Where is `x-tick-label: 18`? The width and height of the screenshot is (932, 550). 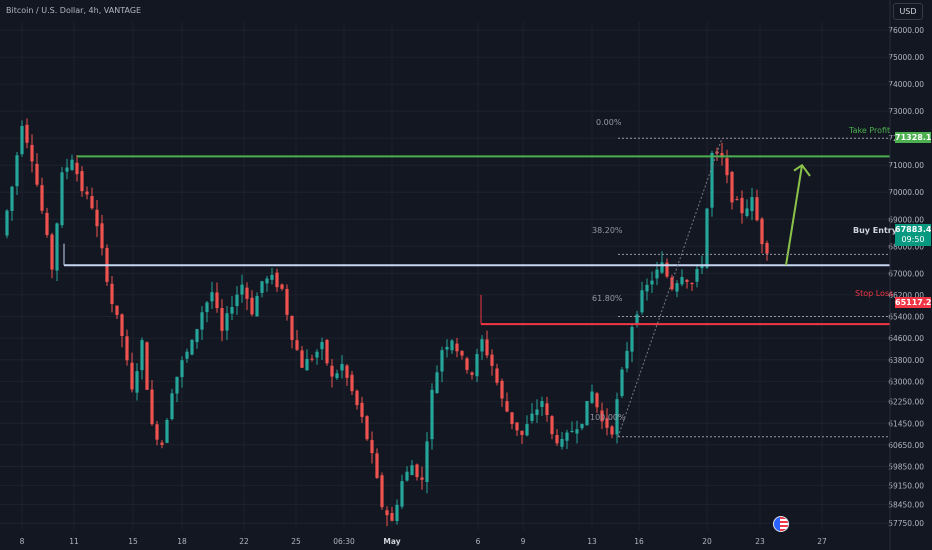 x-tick-label: 18 is located at coordinates (182, 541).